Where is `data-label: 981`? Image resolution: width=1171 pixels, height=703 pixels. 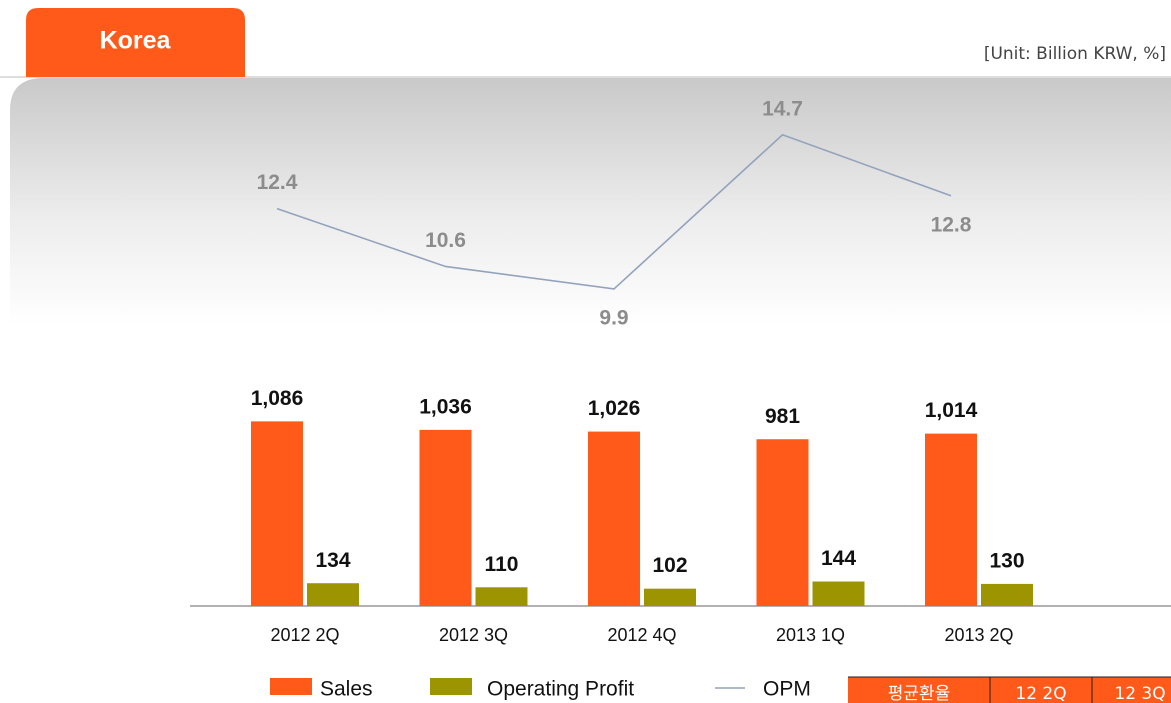
data-label: 981 is located at coordinates (782, 416).